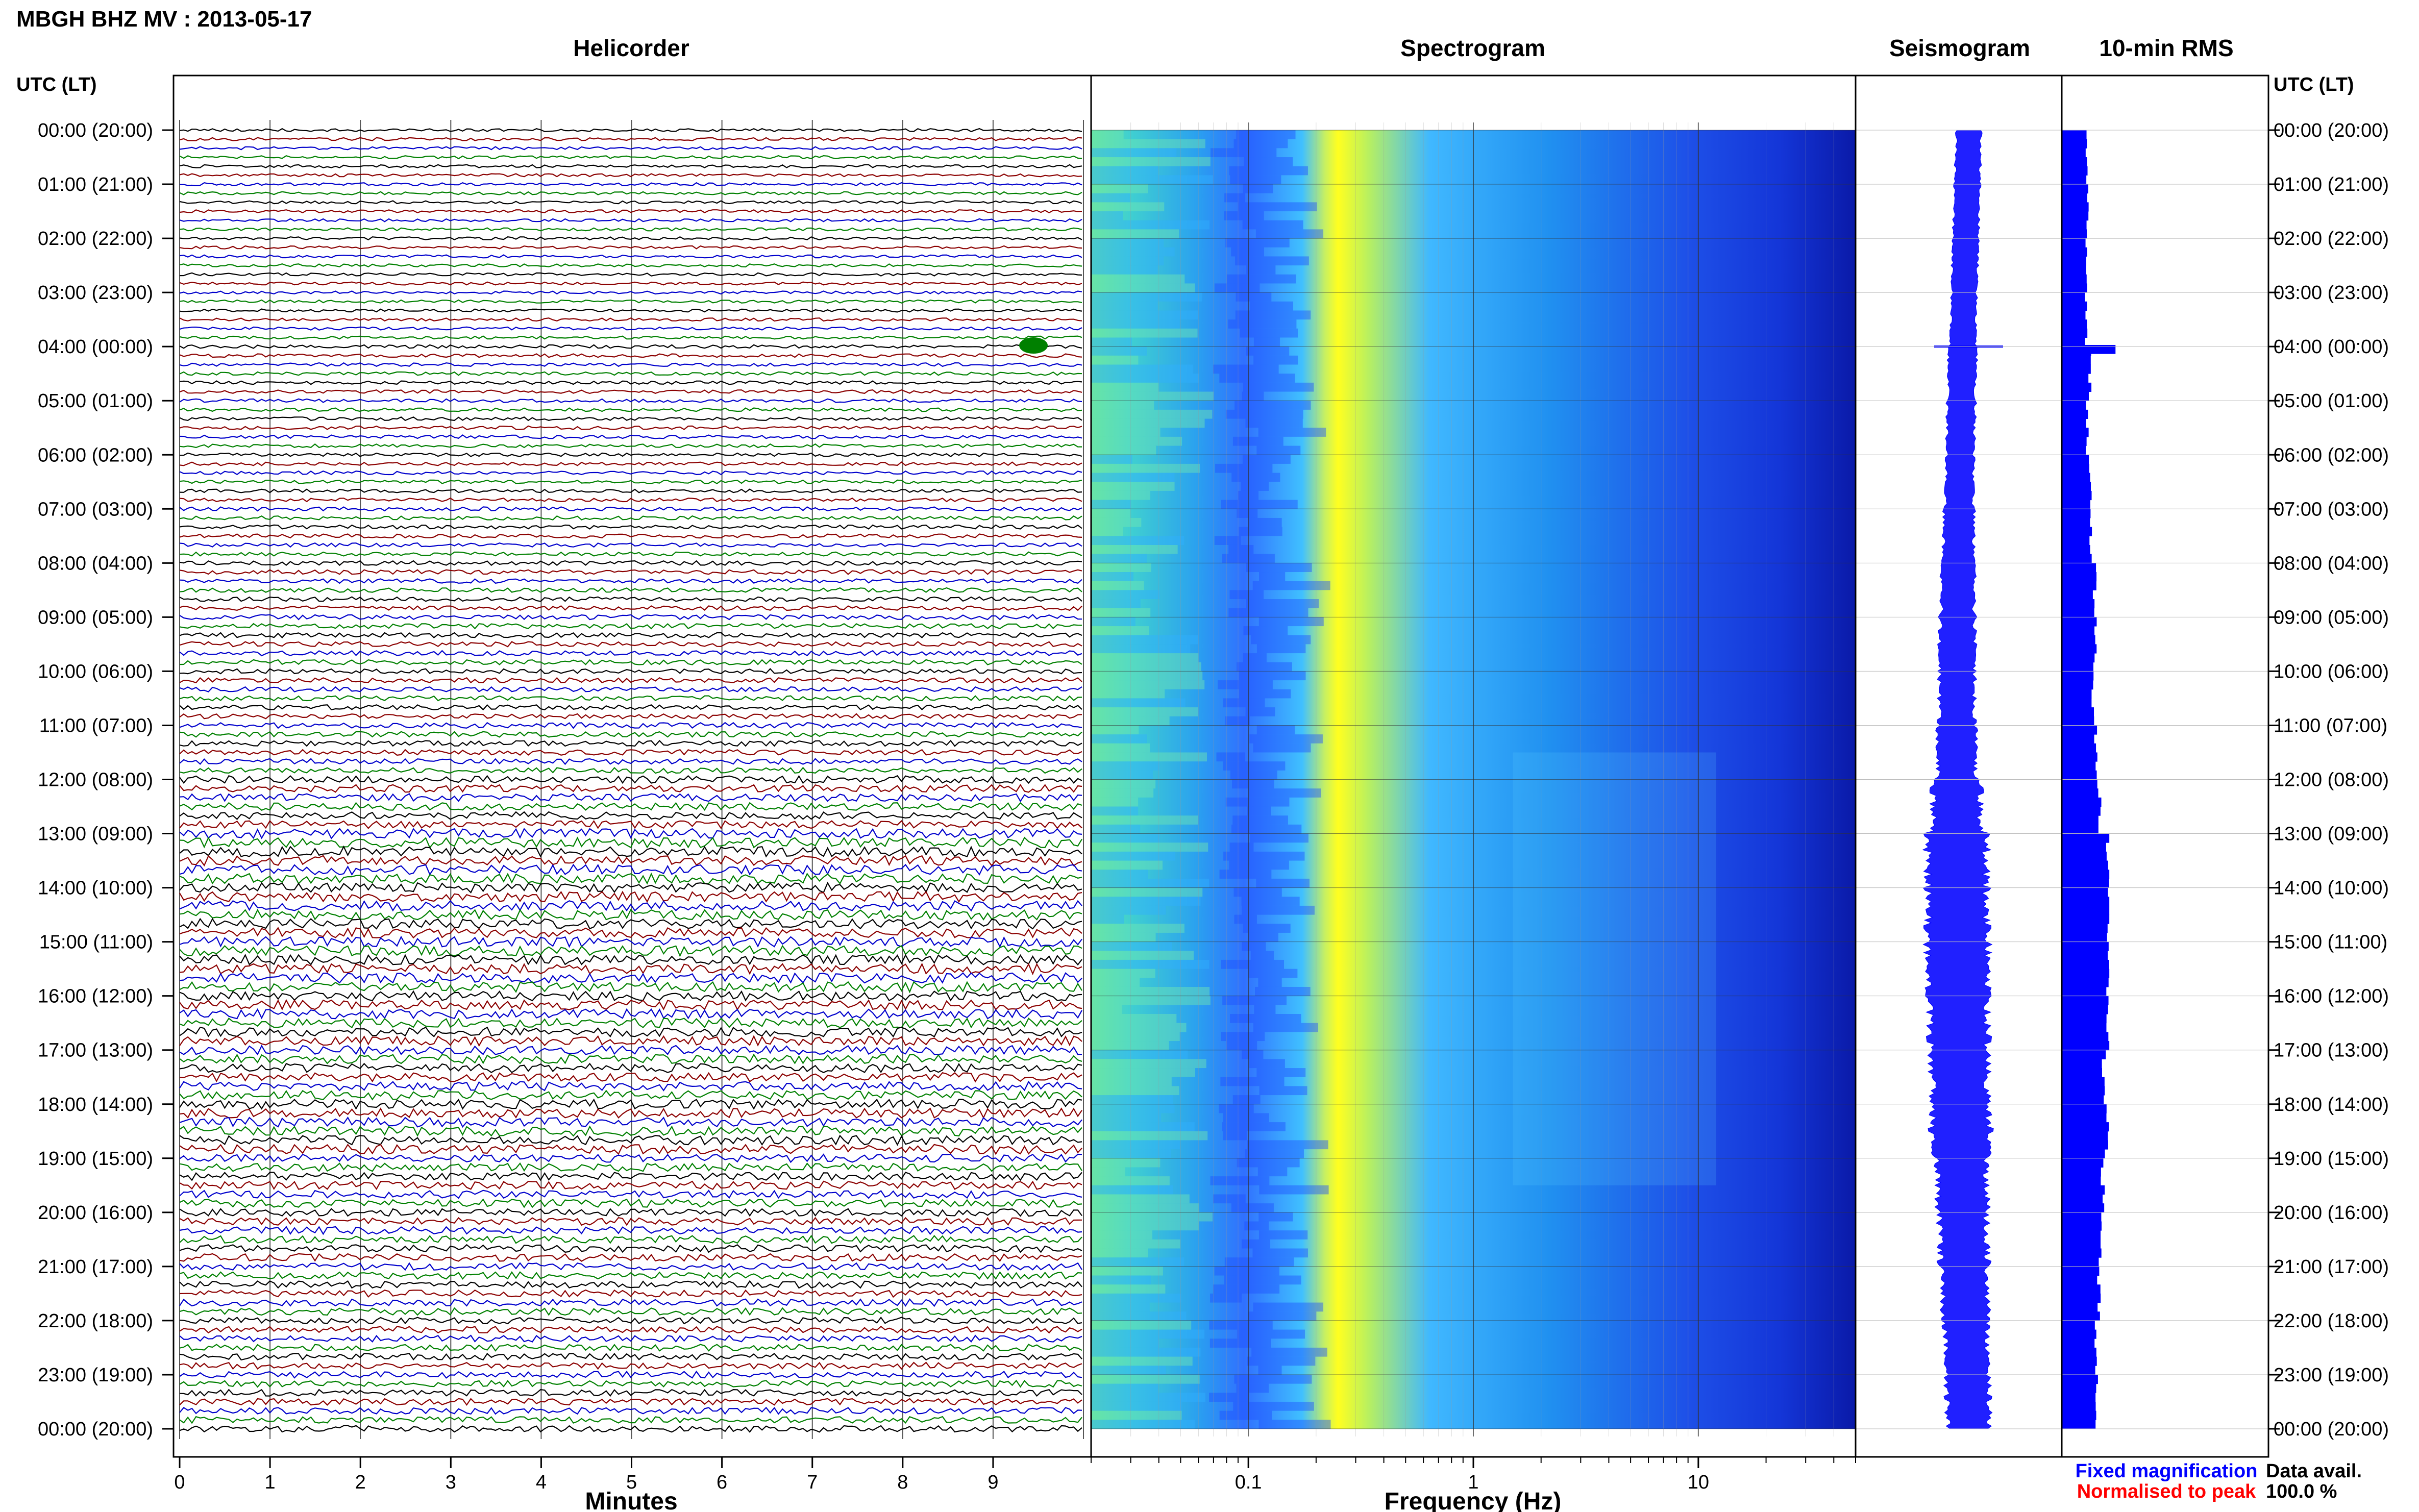 The image size is (2419, 1512). What do you see at coordinates (2330, 725) in the screenshot?
I see `time-label-right: 11:00 (07:00)` at bounding box center [2330, 725].